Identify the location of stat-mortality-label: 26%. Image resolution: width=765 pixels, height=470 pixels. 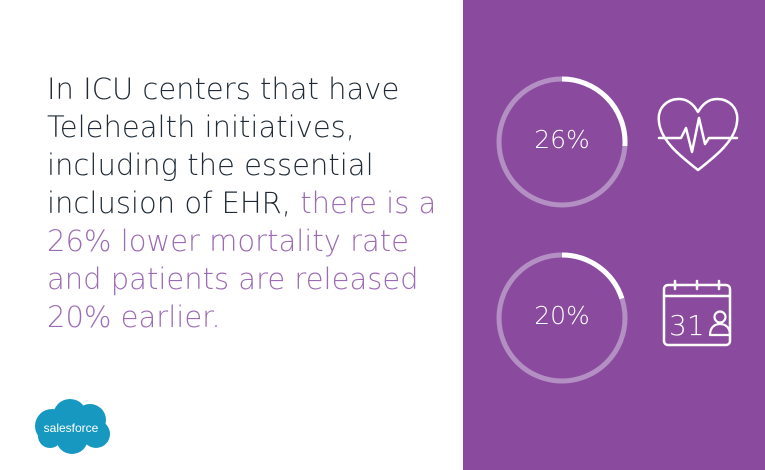
(562, 139).